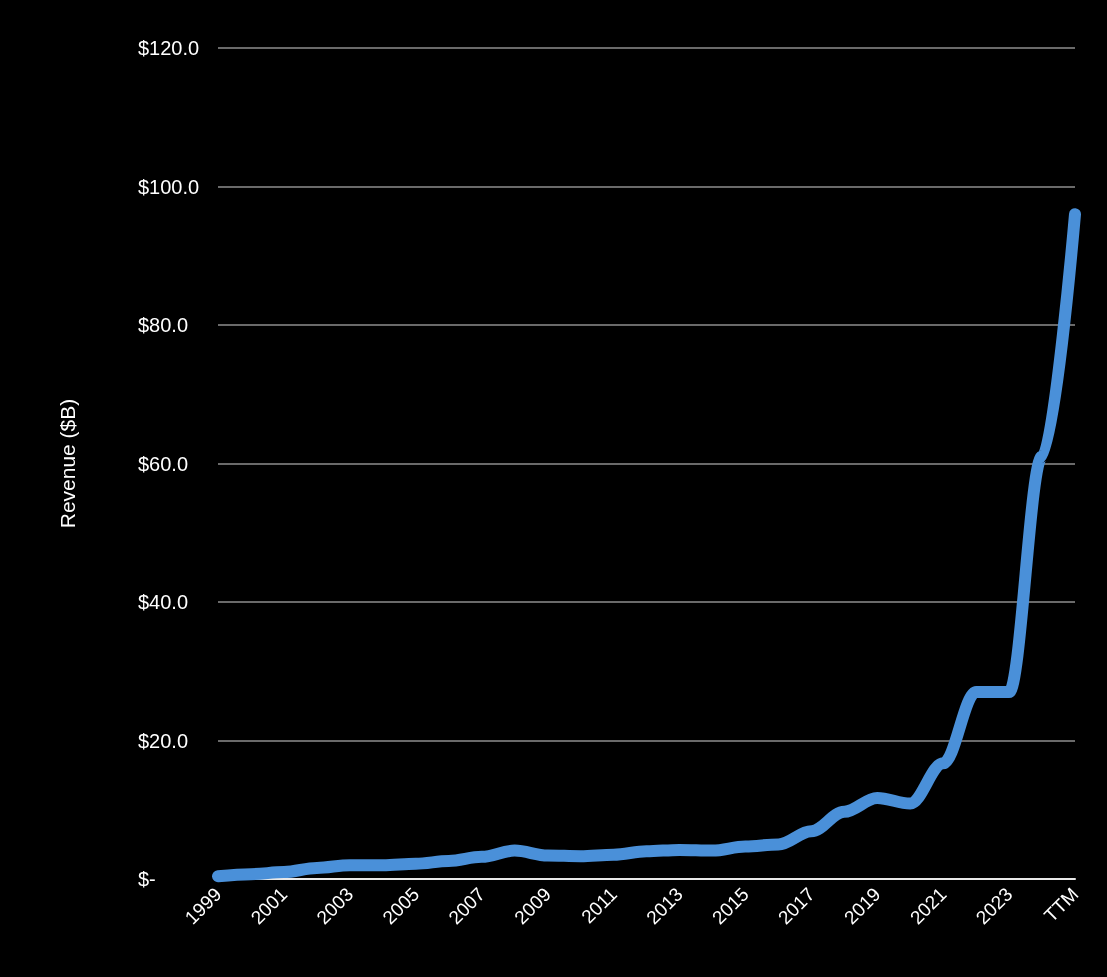  I want to click on y-tick-label: $-, so click(147, 879).